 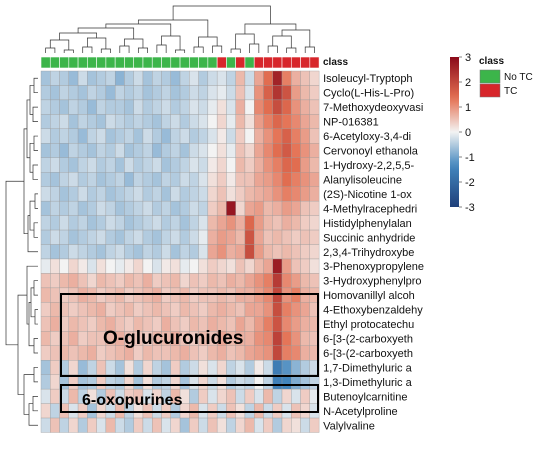 What do you see at coordinates (132, 400) in the screenshot?
I see `callout-label: 6-oxopurines` at bounding box center [132, 400].